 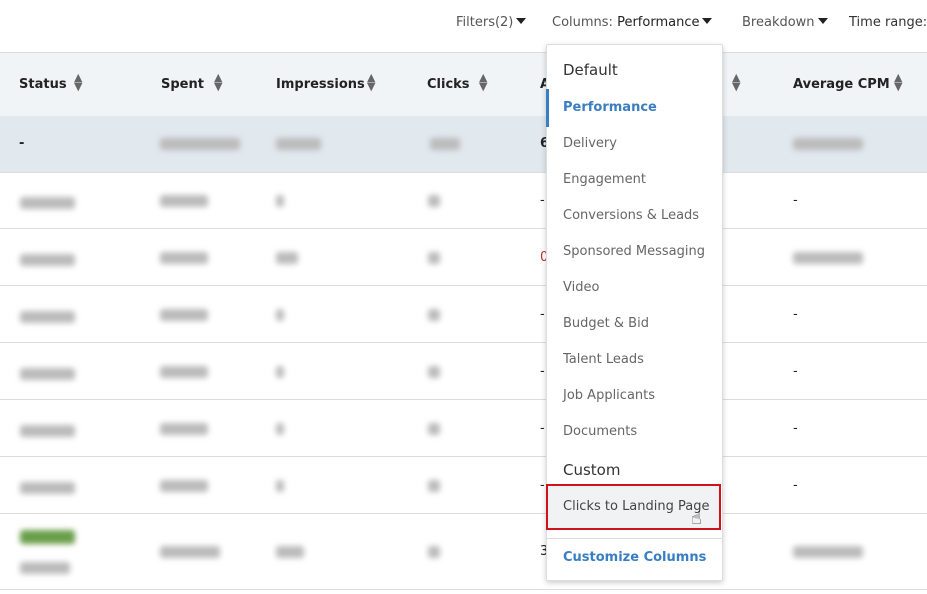 I want to click on filters-dropdown: Filters(2), so click(x=491, y=22).